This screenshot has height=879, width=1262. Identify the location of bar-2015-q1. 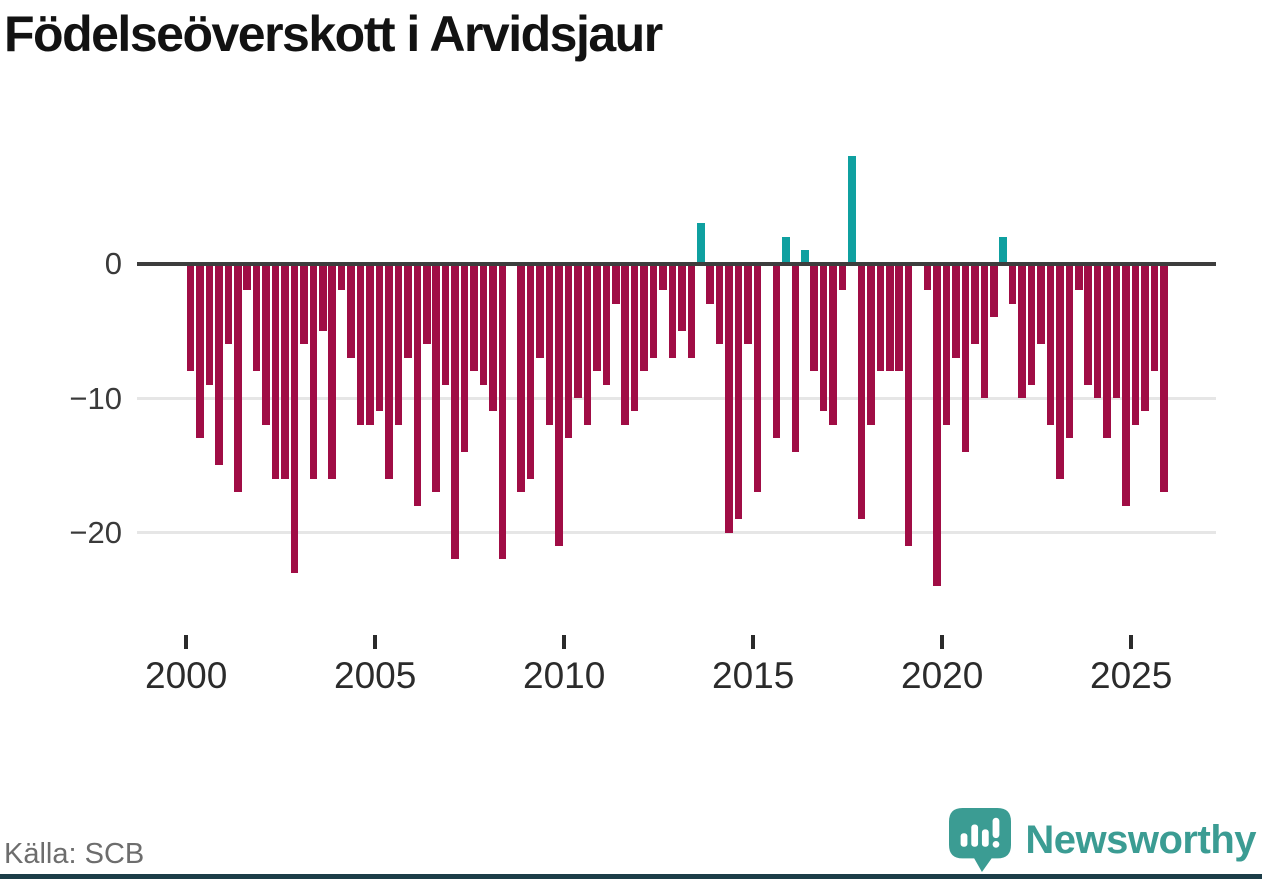
(757, 378).